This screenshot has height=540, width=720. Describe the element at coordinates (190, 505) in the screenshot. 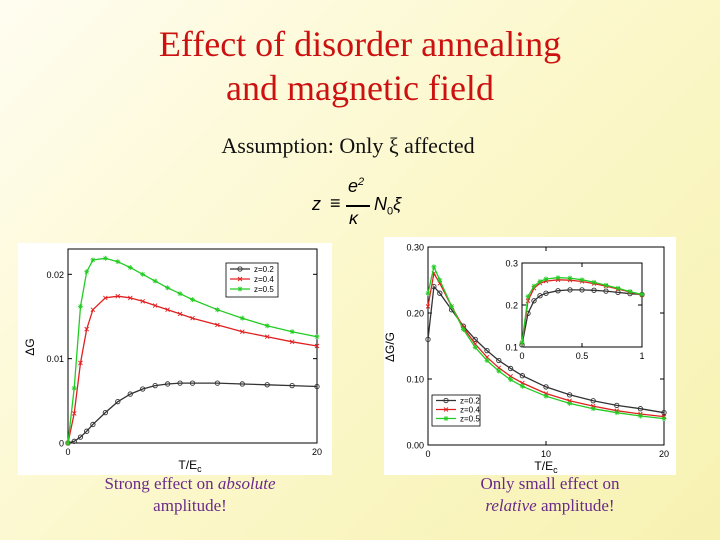

I see `left-caption-c: amplitude!` at that location.